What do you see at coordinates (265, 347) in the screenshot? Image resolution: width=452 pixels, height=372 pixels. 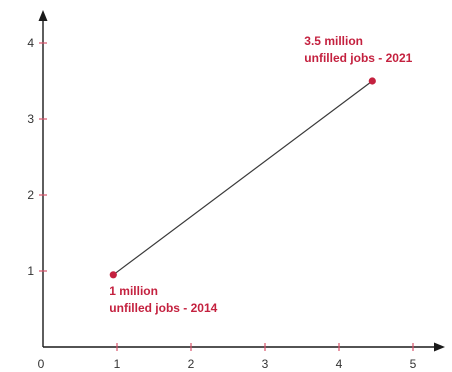 I see `x-tick-marks` at bounding box center [265, 347].